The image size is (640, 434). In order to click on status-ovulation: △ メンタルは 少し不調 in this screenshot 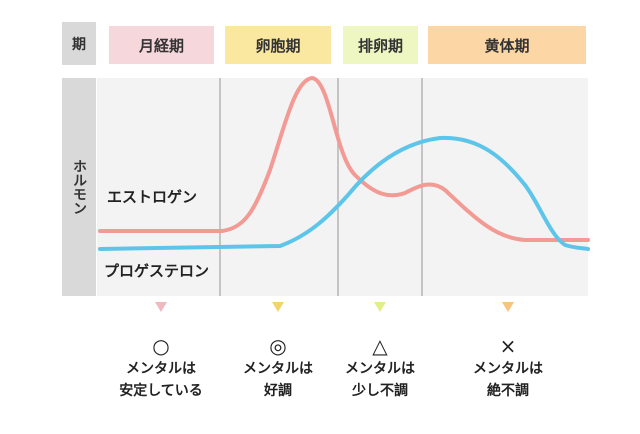, I will do `click(380, 368)`.